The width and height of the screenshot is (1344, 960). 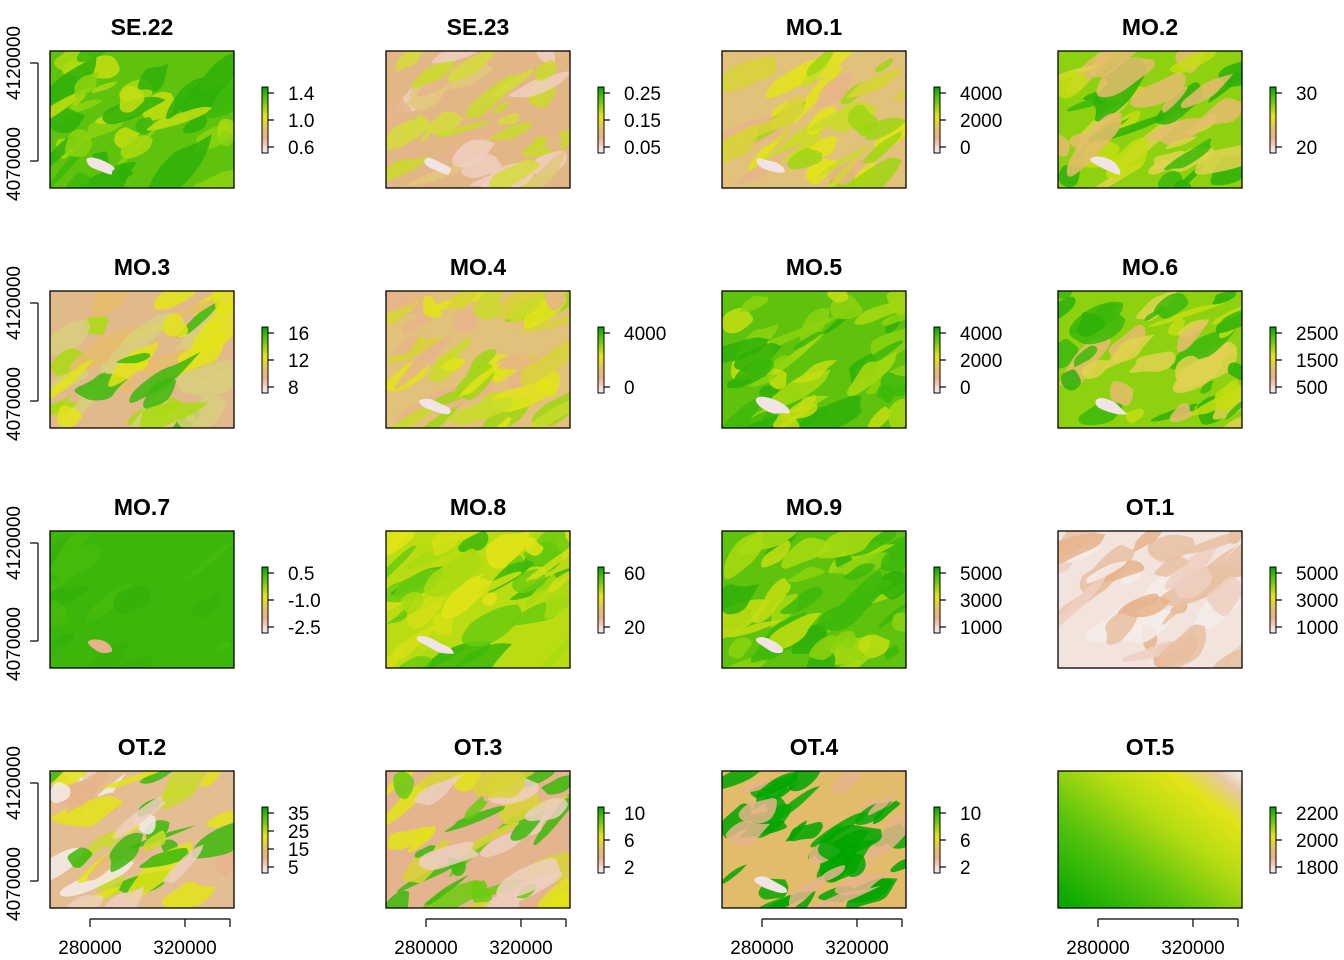 I want to click on legend-tick-label: 20, so click(x=1306, y=148).